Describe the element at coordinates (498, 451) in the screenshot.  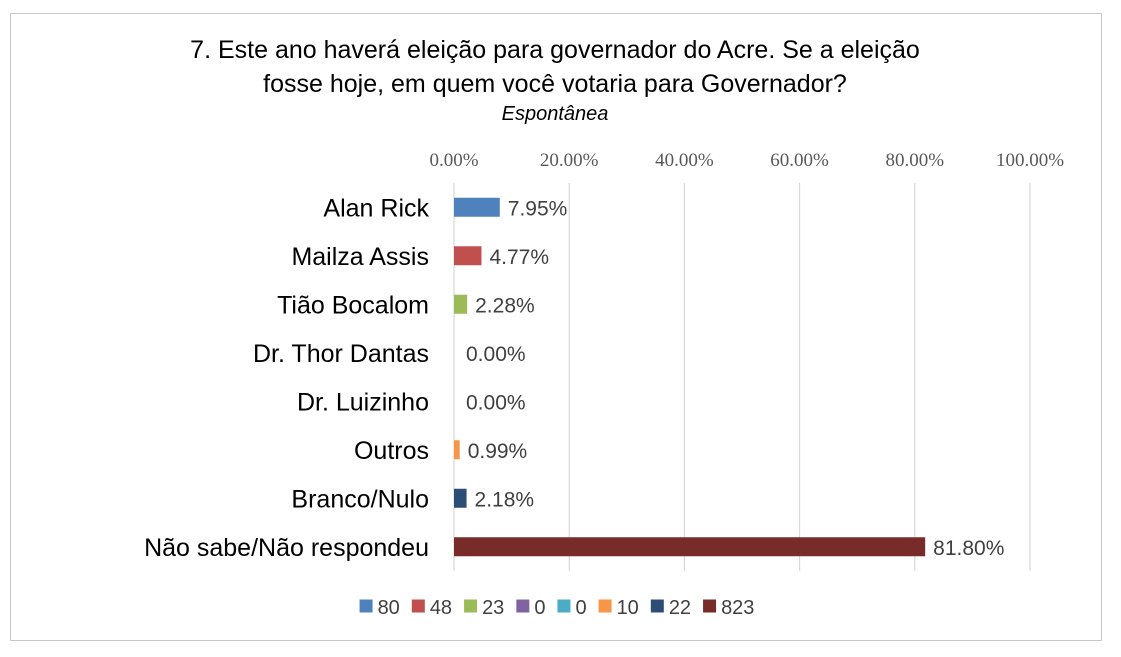
I see `data-label: 0.99%` at that location.